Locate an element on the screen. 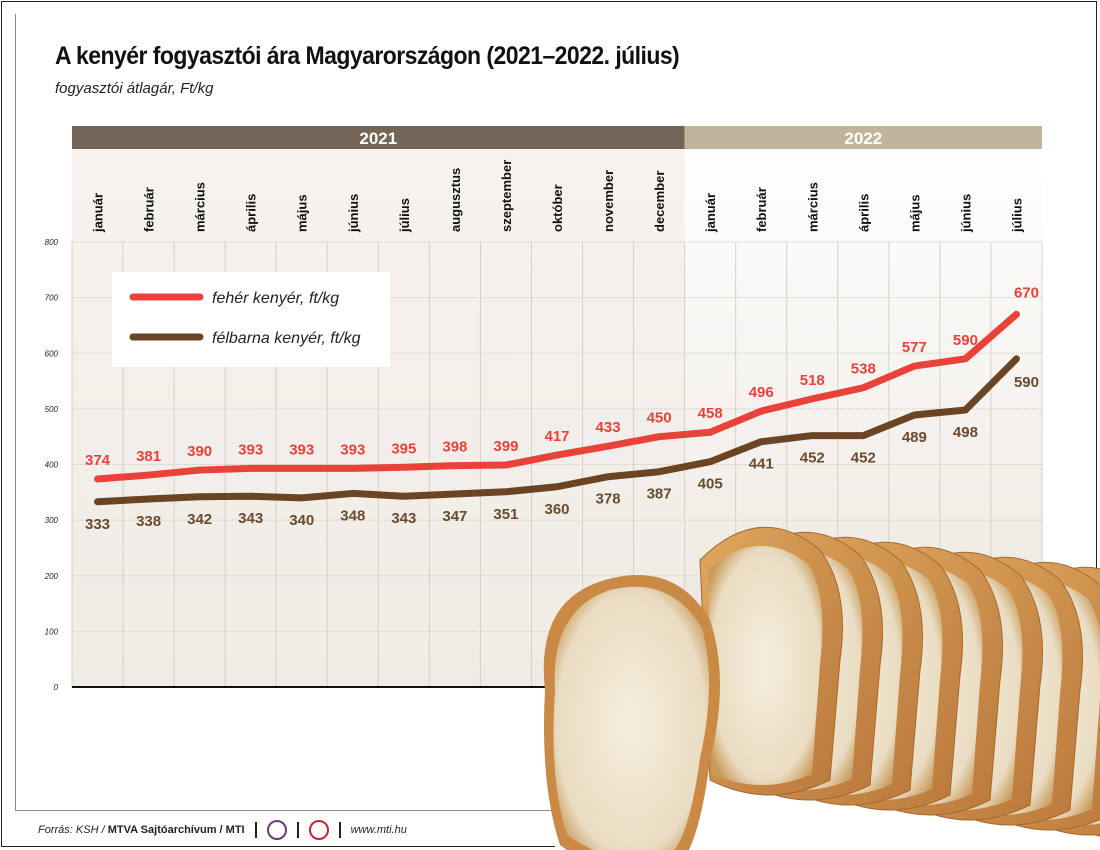  data-label: 387 is located at coordinates (659, 494).